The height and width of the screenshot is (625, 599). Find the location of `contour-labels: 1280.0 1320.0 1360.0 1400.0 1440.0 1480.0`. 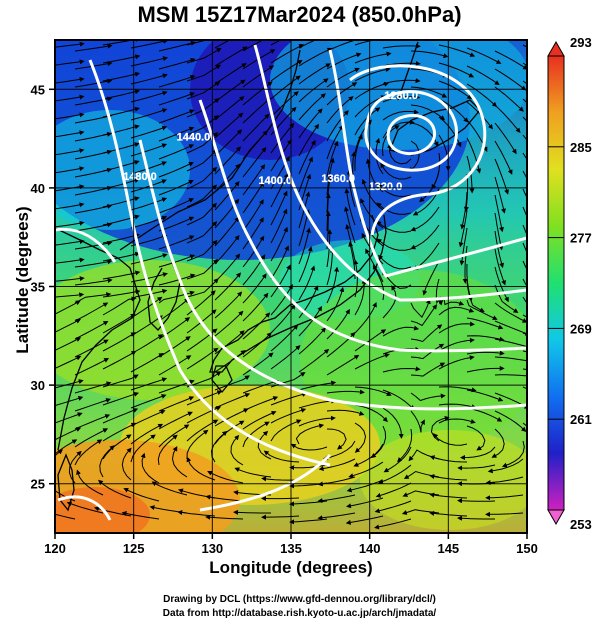

contour-labels: 1280.0 1320.0 1360.0 1400.0 1440.0 1480.0 is located at coordinates (270, 141).